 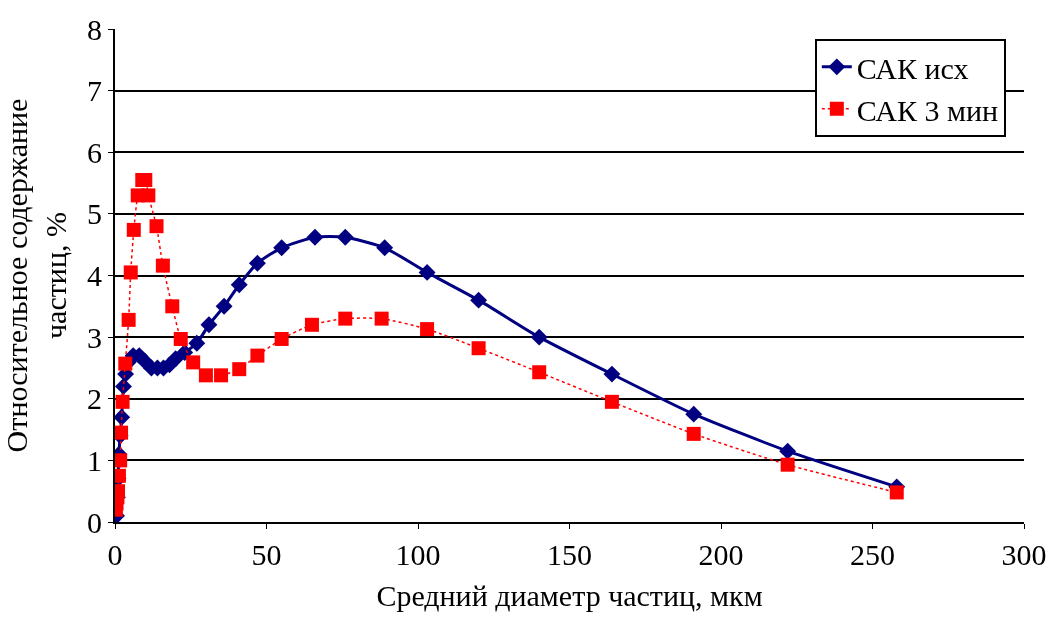 I want to click on y-tick-label: 8, so click(x=94, y=29).